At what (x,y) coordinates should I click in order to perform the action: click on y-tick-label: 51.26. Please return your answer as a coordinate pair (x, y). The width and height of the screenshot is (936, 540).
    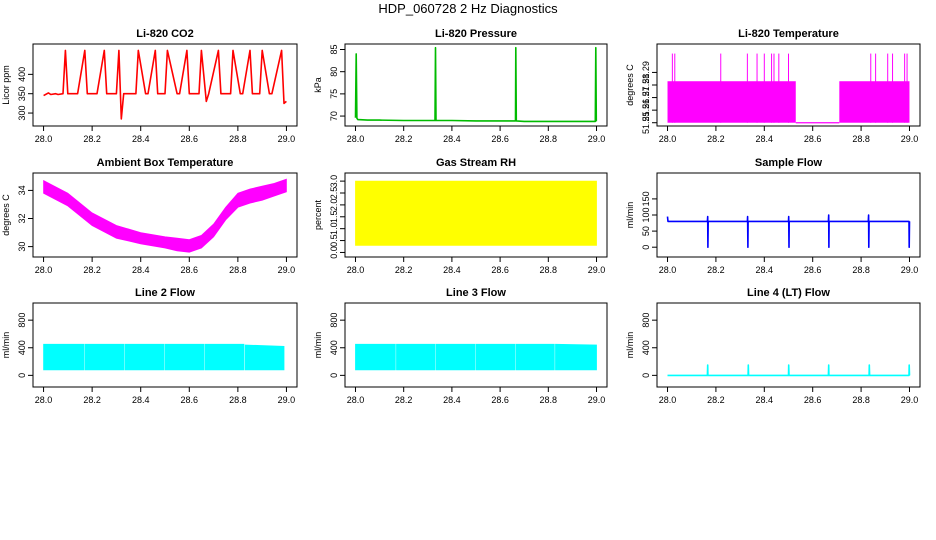
    Looking at the image, I should click on (646, 110).